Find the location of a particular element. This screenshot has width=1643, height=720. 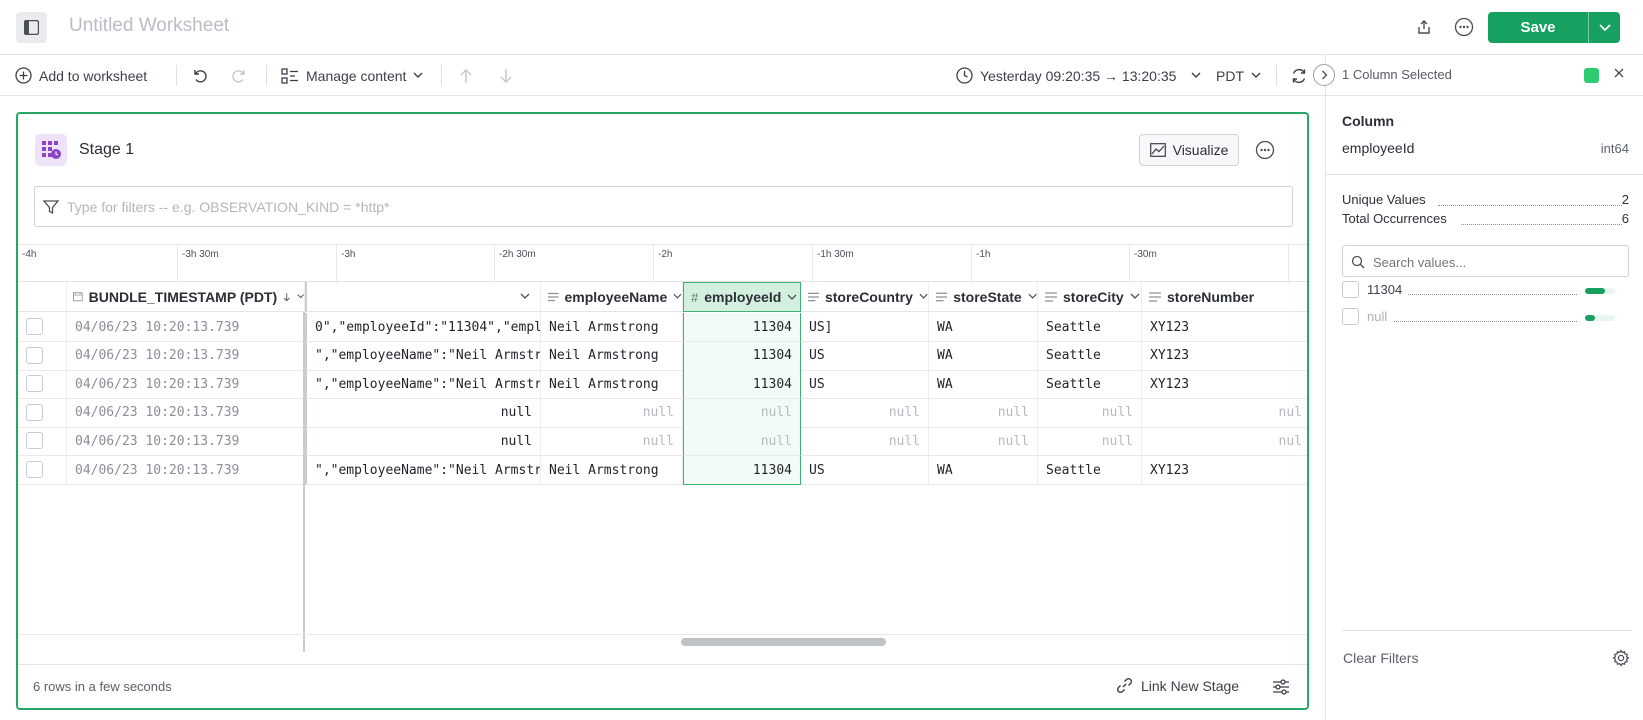

visualize-button: Visualize is located at coordinates (1189, 150).